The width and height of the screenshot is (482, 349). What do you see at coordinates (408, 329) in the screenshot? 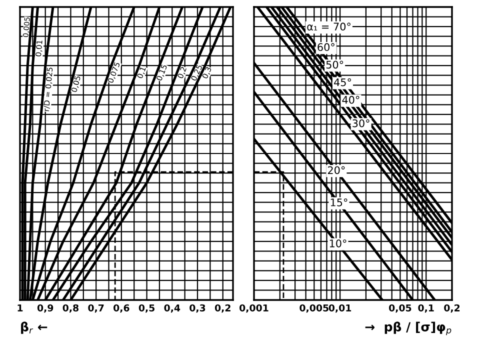
I see `x-axis-title: → pβ / [σ]φ$_{p}$` at bounding box center [408, 329].